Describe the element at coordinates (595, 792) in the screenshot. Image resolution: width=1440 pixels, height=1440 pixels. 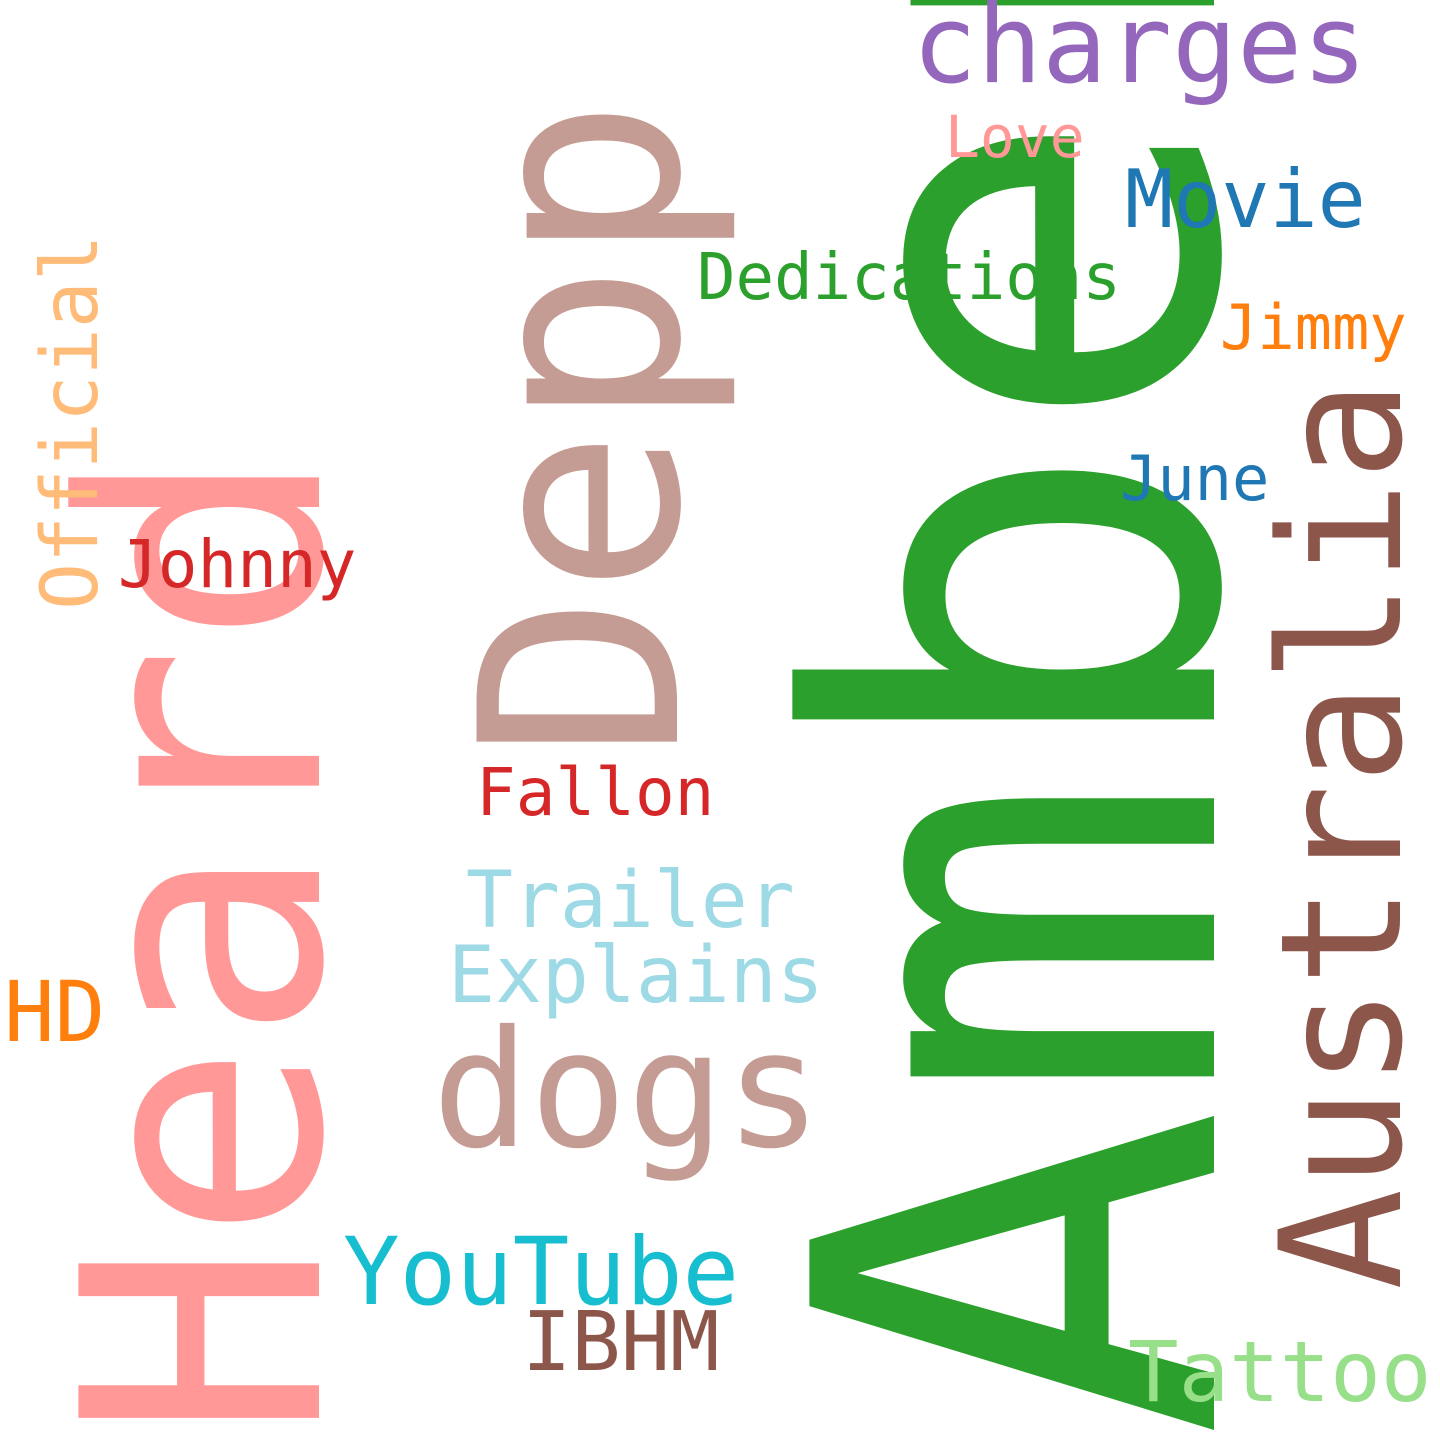
I see `word-fallon: Fallon` at that location.